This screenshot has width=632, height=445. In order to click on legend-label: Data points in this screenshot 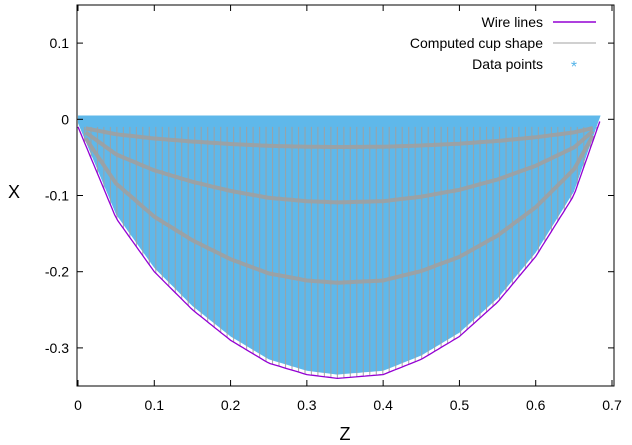, I will do `click(507, 64)`.